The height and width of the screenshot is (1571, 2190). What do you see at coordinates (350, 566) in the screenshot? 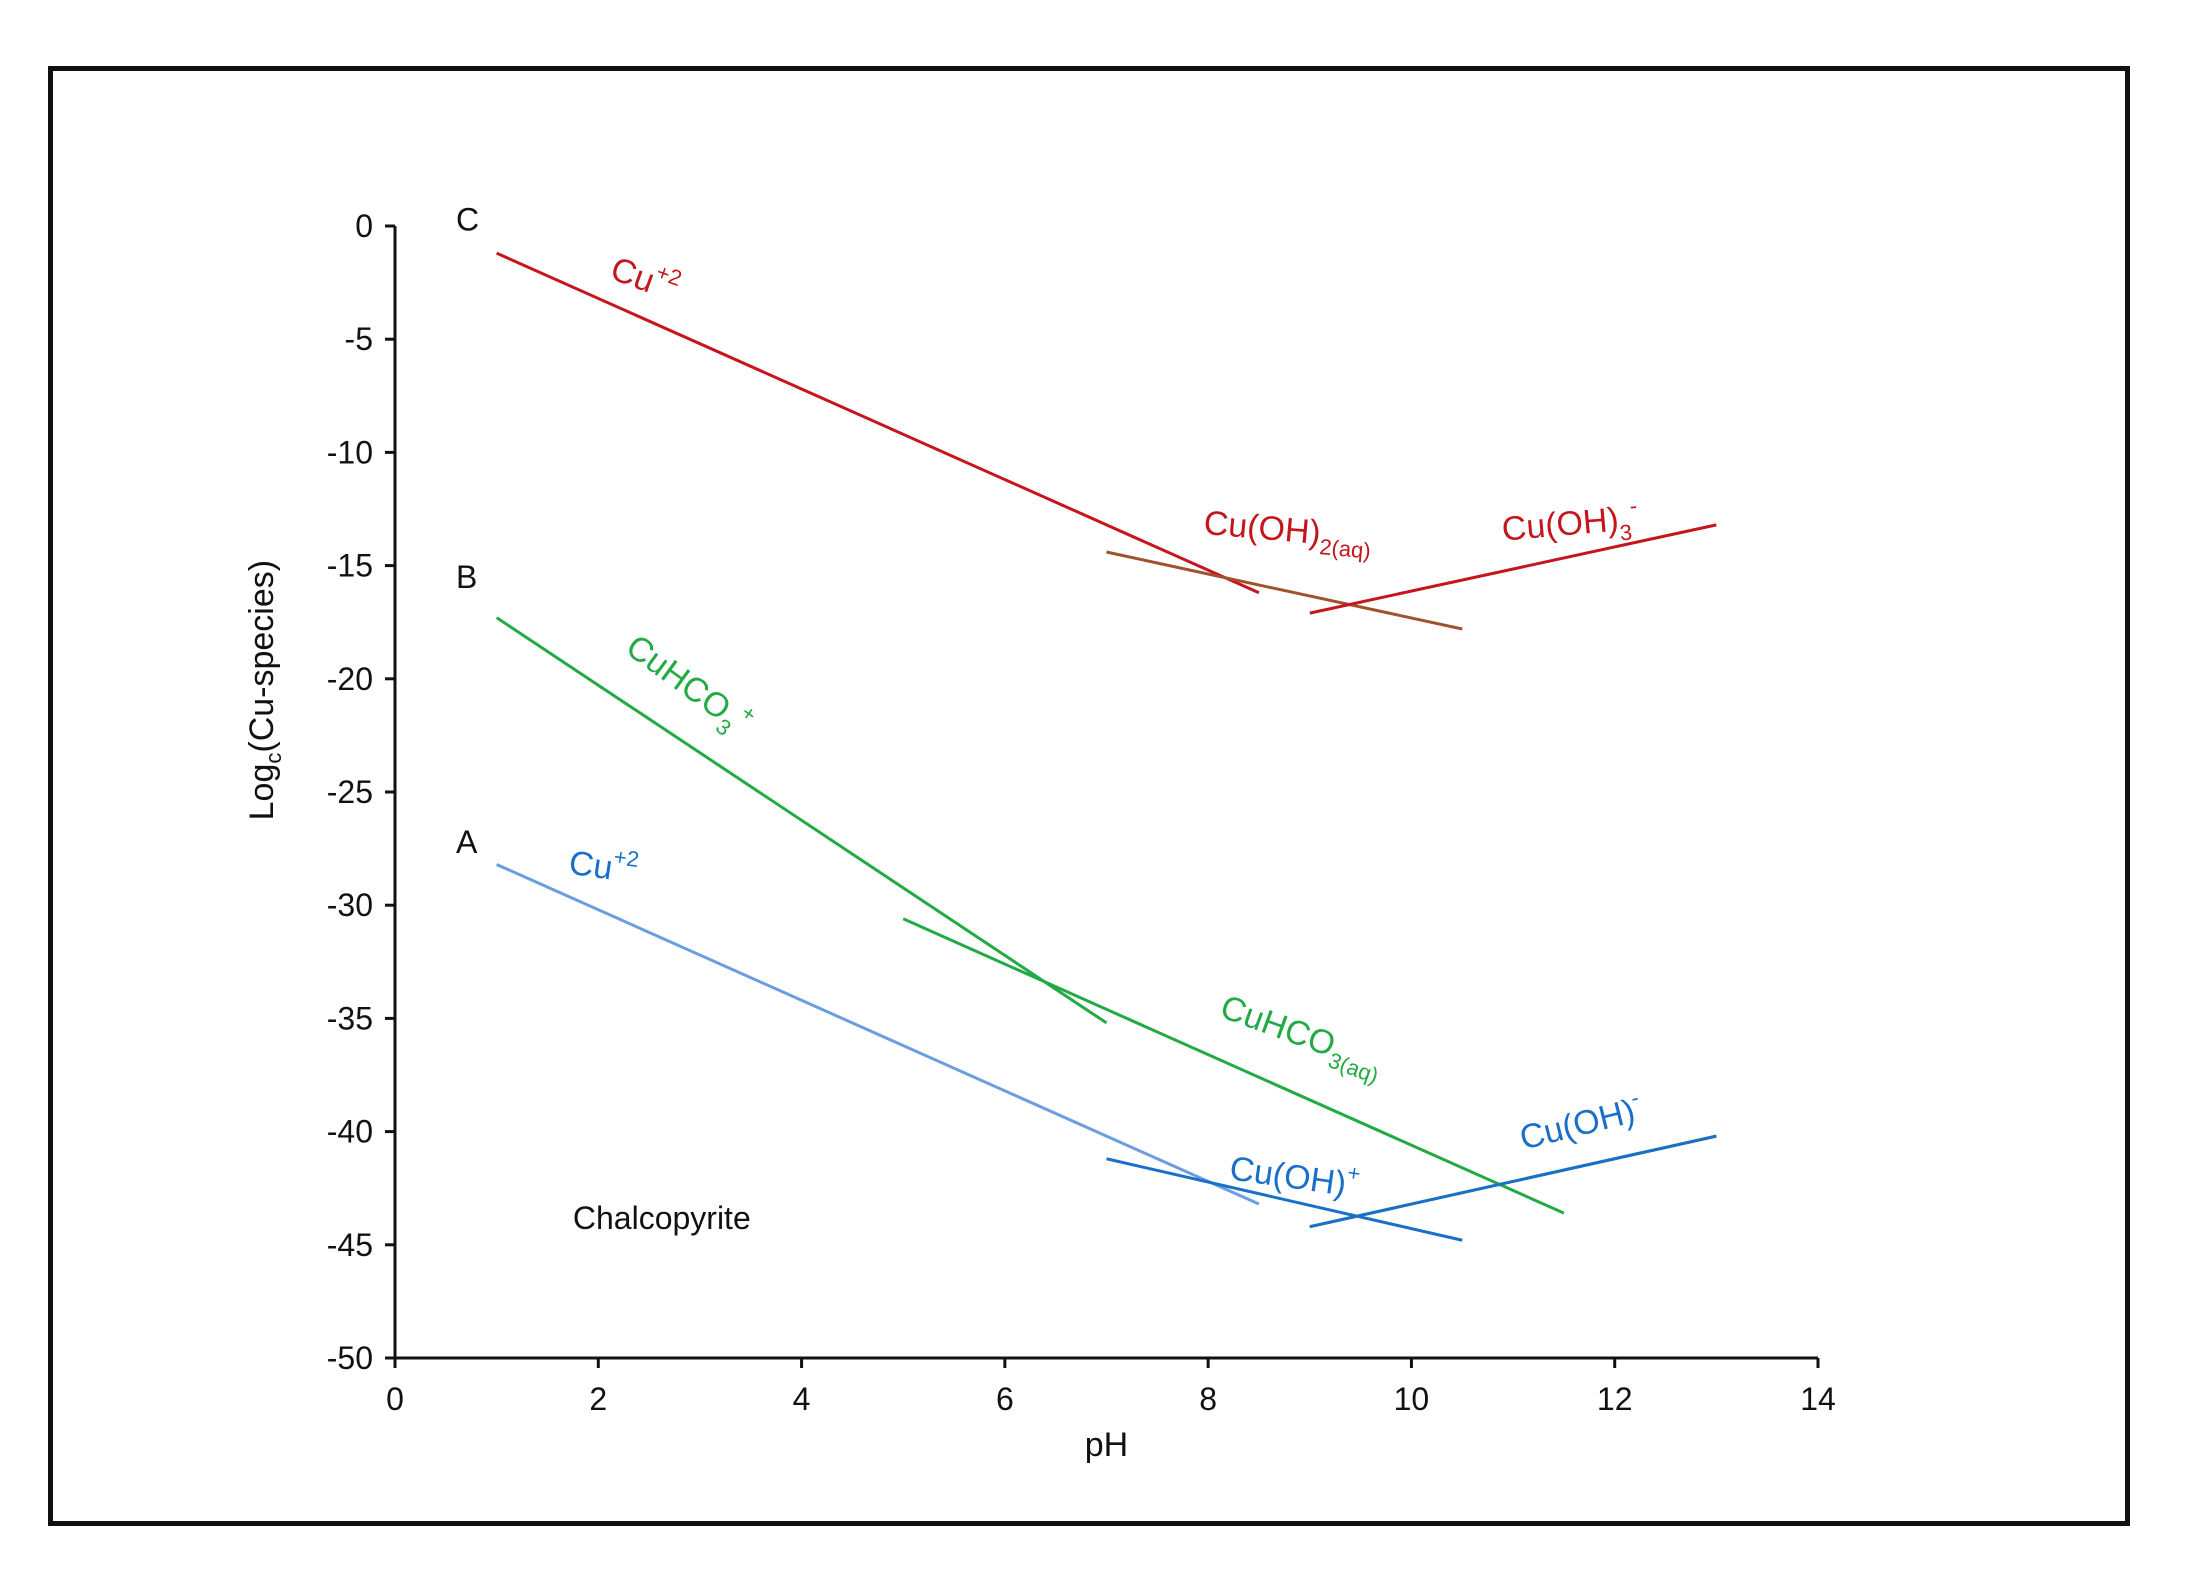
I see `y-tick-label: -15` at bounding box center [350, 566].